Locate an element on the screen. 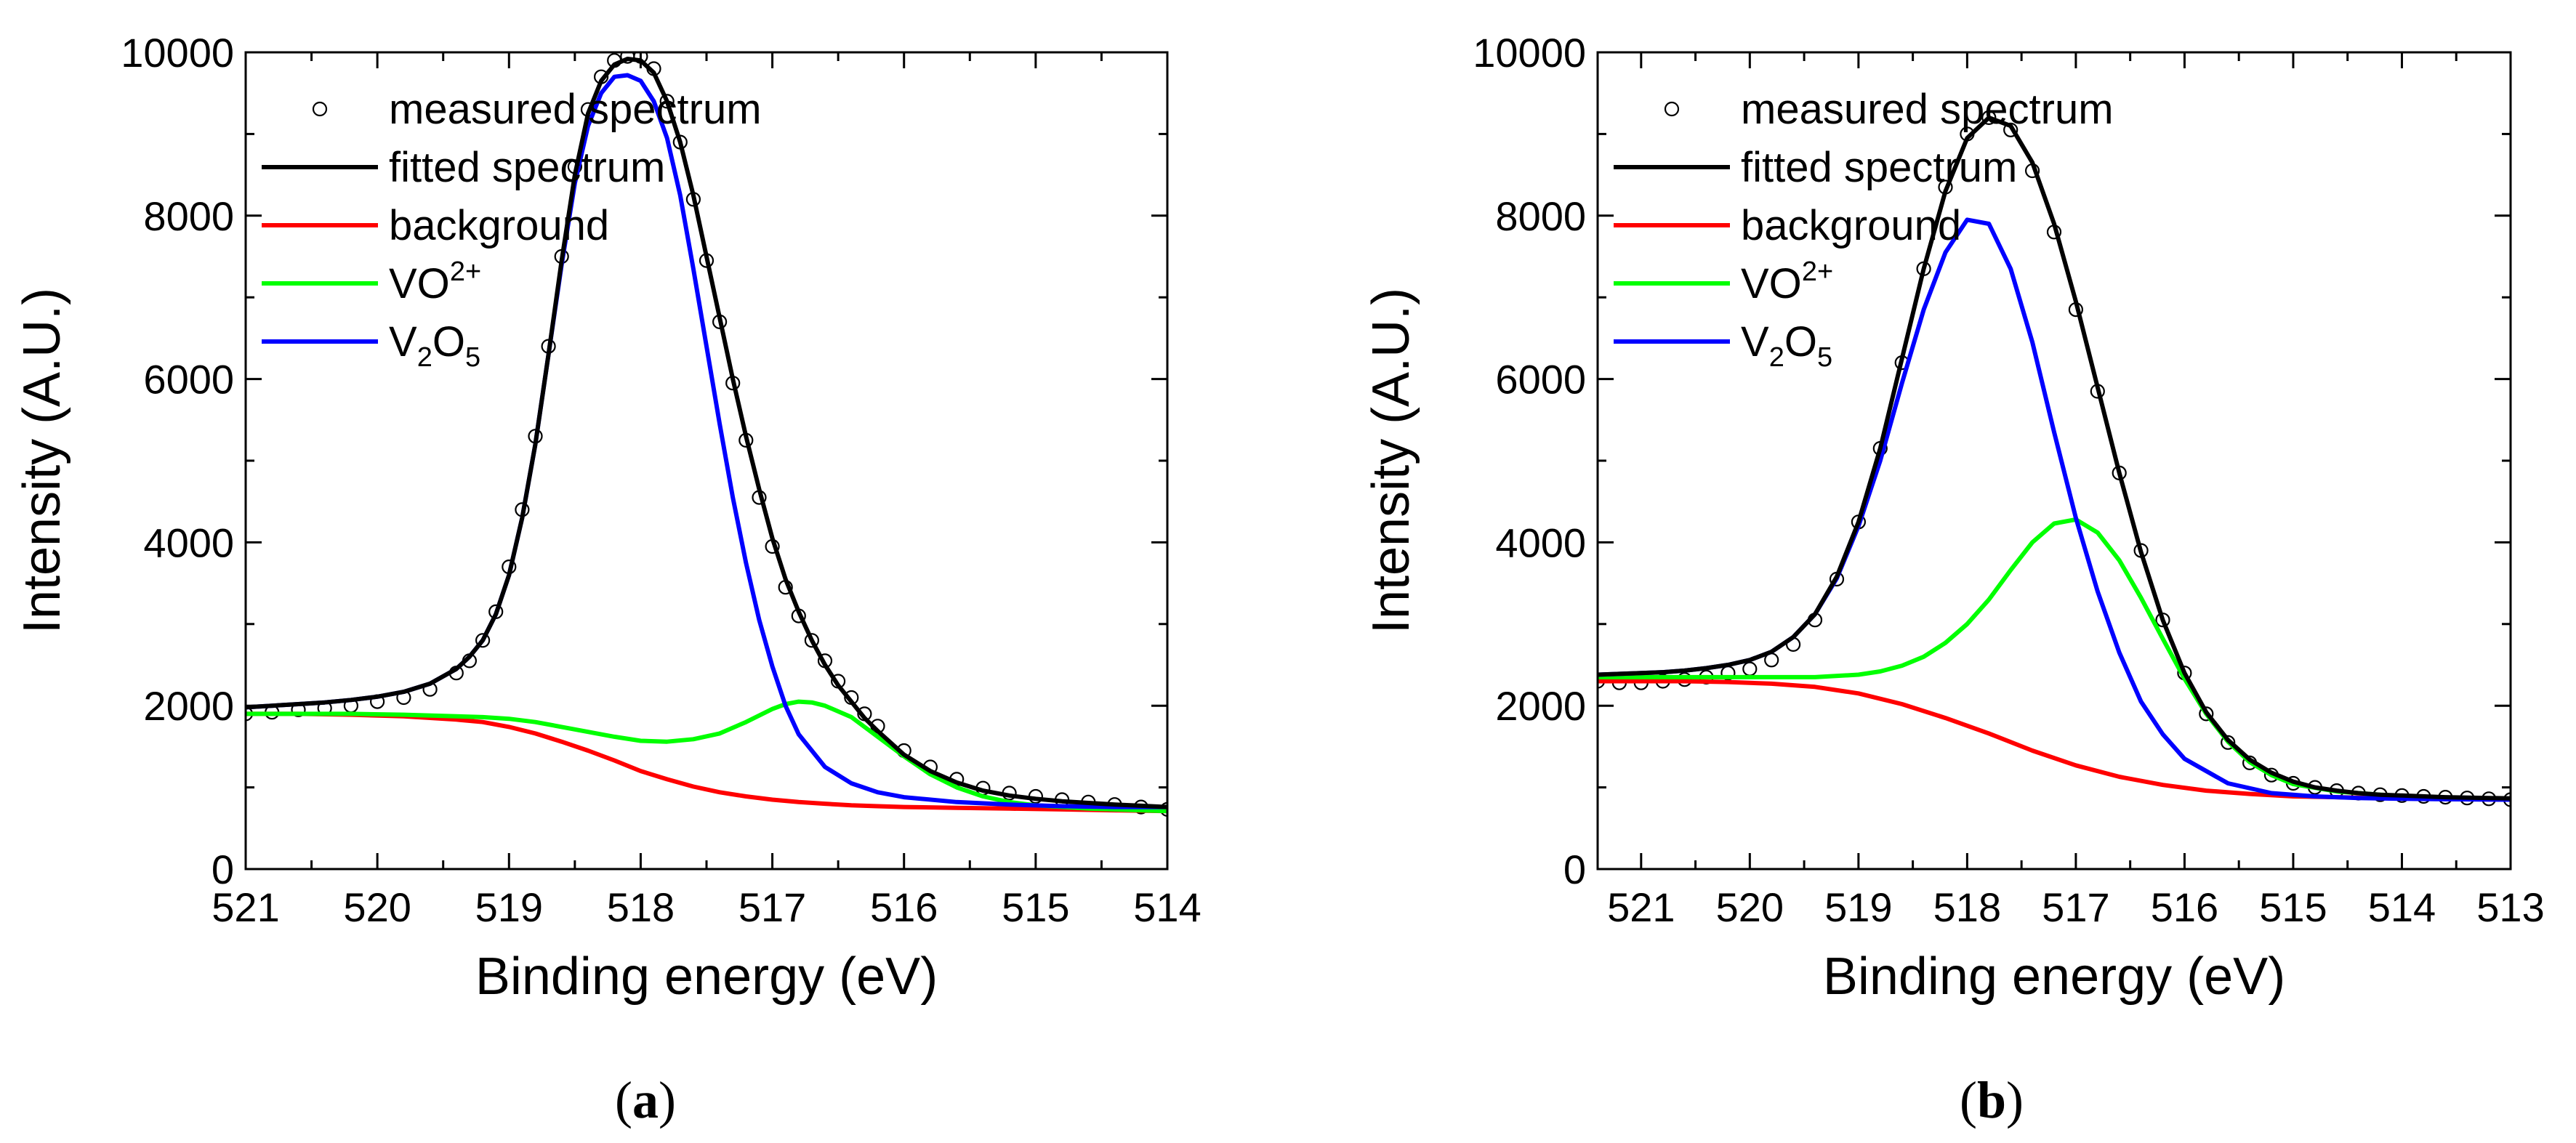 The width and height of the screenshot is (2576, 1143). x-axis-title-a: Binding energy (eV) is located at coordinates (706, 977).